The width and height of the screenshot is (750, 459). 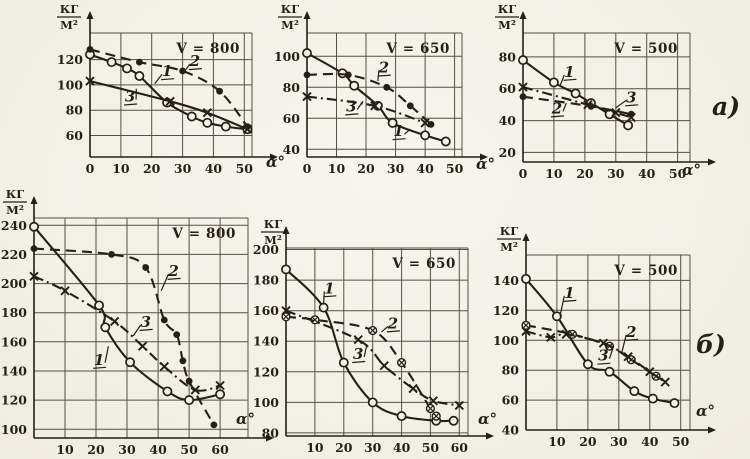 I want to click on tick-labels: 10 20 30 40 50 60 80 100 120 140 160 180 200, so click(x=360, y=348).